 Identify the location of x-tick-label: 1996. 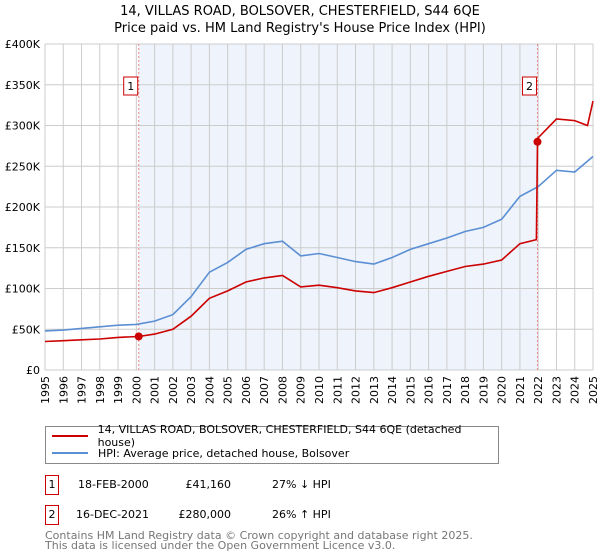
(63, 390).